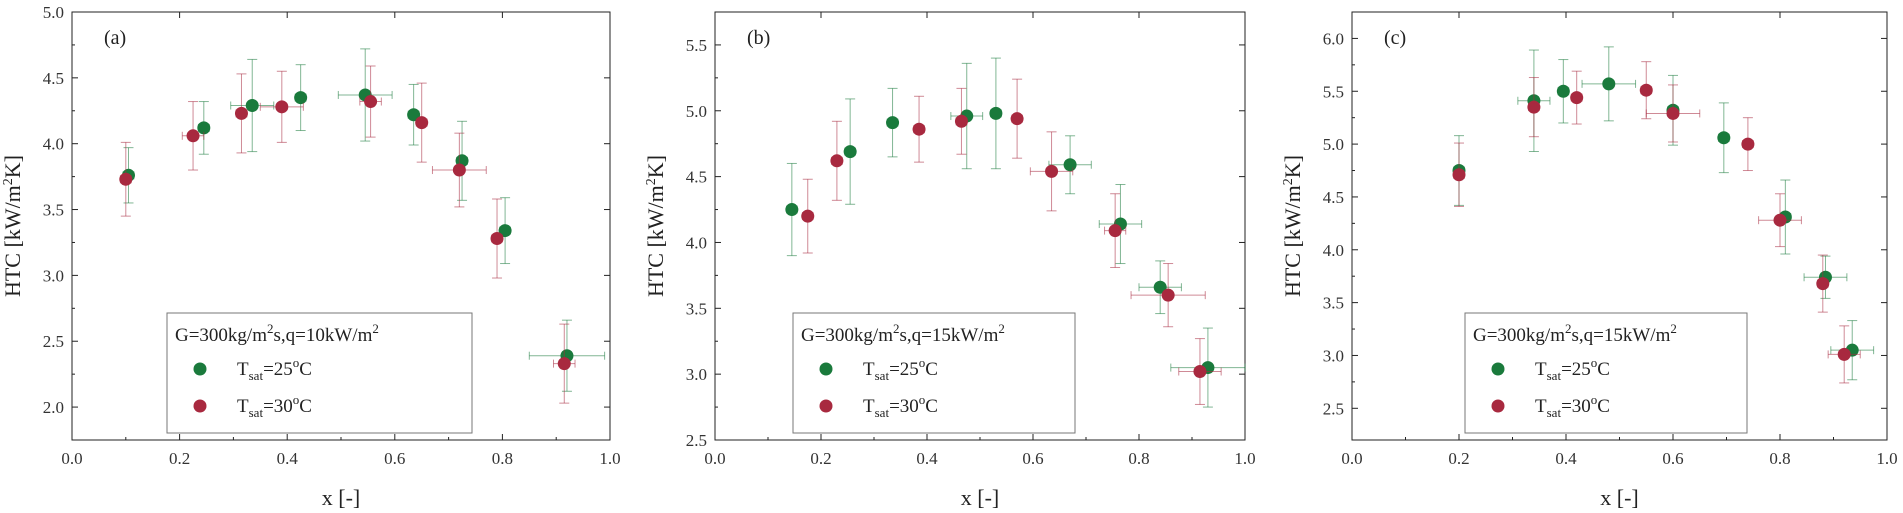  What do you see at coordinates (1333, 91) in the screenshot?
I see `y-tick-label: 5.5` at bounding box center [1333, 91].